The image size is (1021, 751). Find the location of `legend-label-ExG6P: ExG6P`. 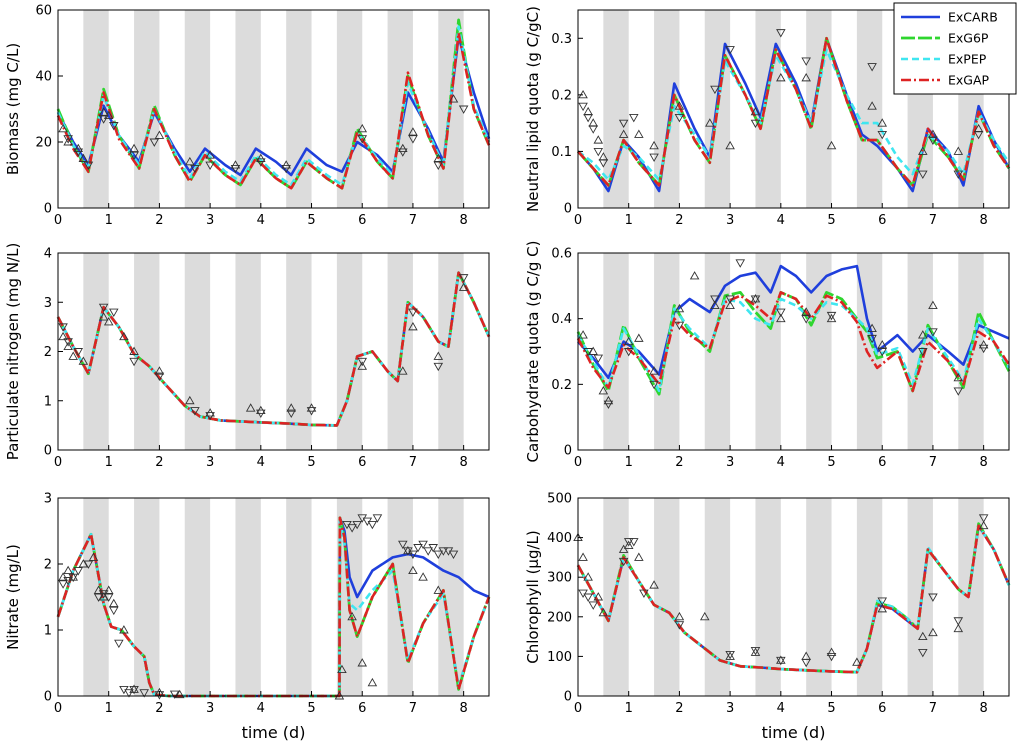

legend-label-ExG6P: ExG6P is located at coordinates (968, 38).